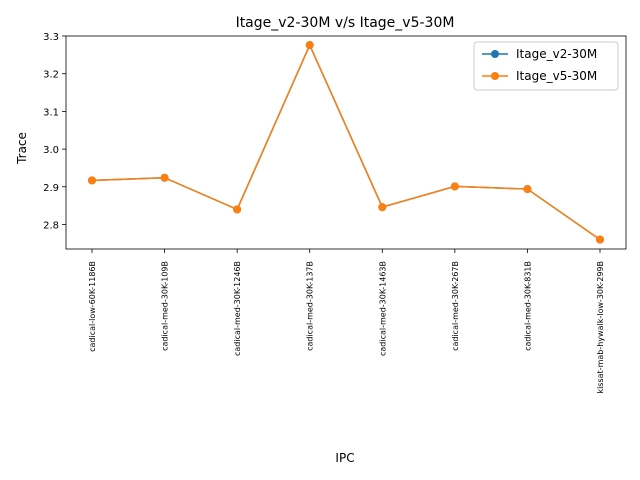 This screenshot has width=640, height=480. What do you see at coordinates (22, 148) in the screenshot?
I see `y-axis-label: Trace` at bounding box center [22, 148].